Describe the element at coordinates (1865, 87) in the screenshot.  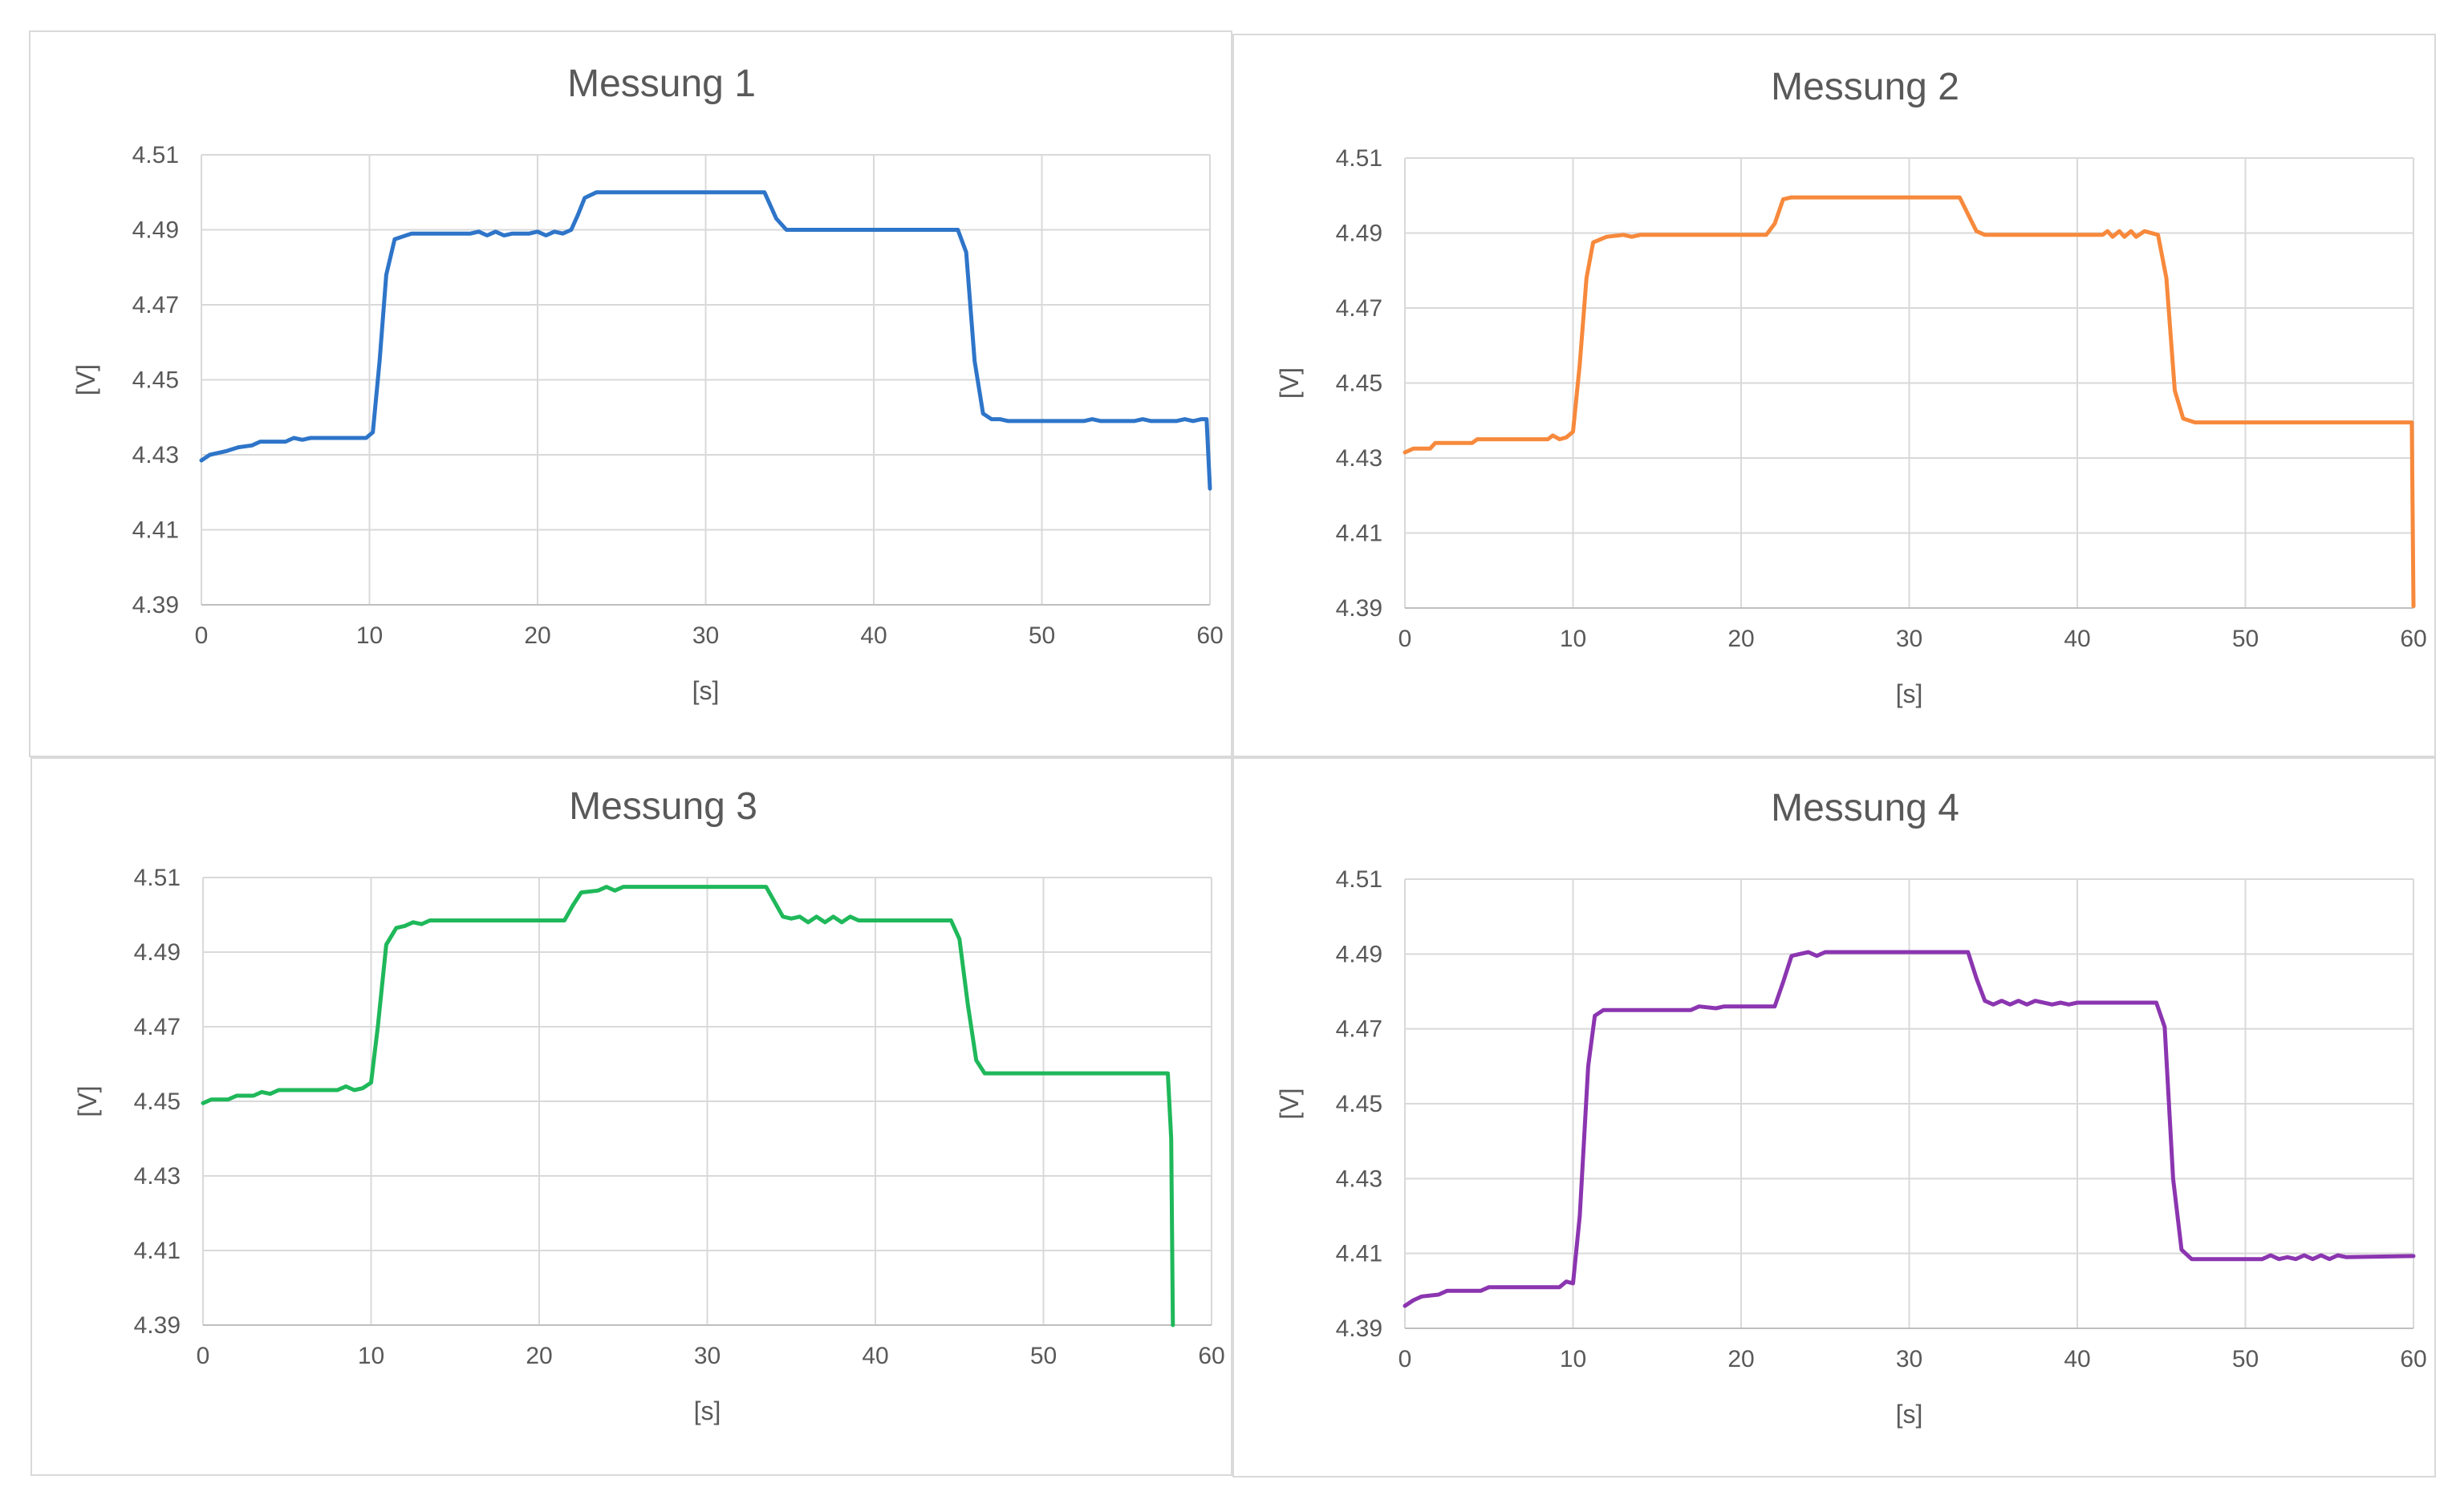
I see `chart-title: Messung 2` at that location.